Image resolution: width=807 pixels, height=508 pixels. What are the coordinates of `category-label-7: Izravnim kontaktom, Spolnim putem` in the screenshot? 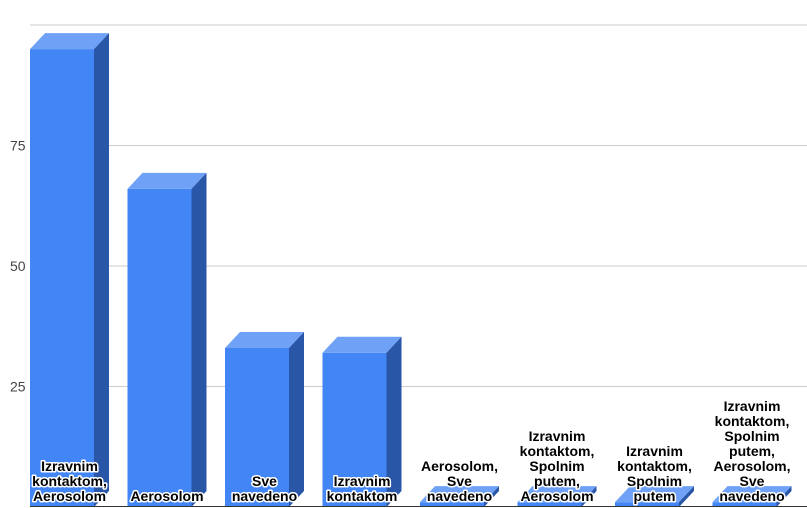 It's located at (654, 473).